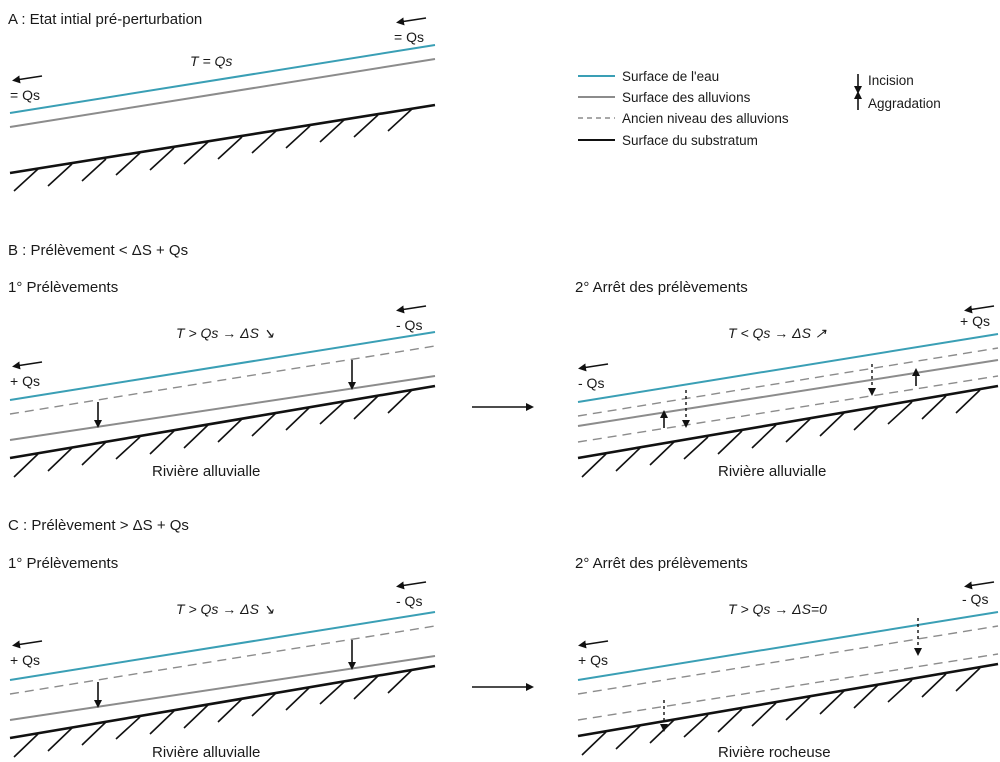 The width and height of the screenshot is (1000, 762). I want to click on caption: Rivière rocheuse, so click(774, 752).